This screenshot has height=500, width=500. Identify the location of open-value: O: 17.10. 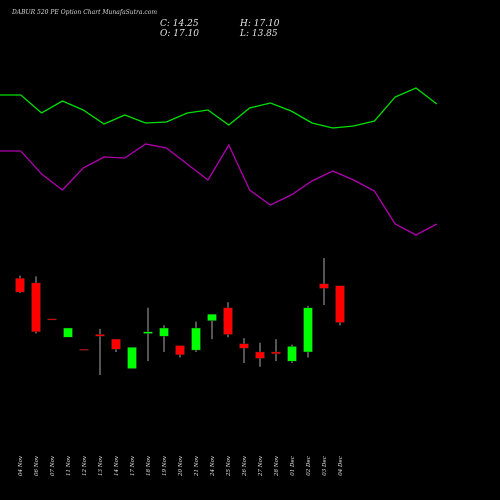
(180, 34).